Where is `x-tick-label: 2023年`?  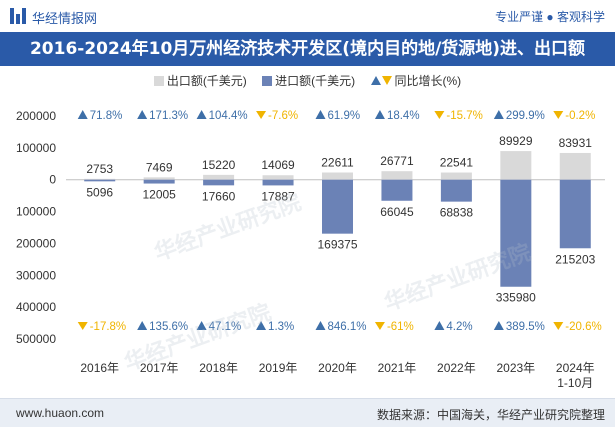
x-tick-label: 2023年 is located at coordinates (515, 368).